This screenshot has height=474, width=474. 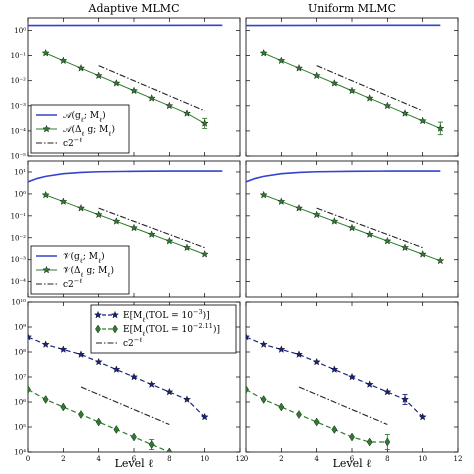 What do you see at coordinates (20, 328) in the screenshot?
I see `y-tick-label: 10⁹` at bounding box center [20, 328].